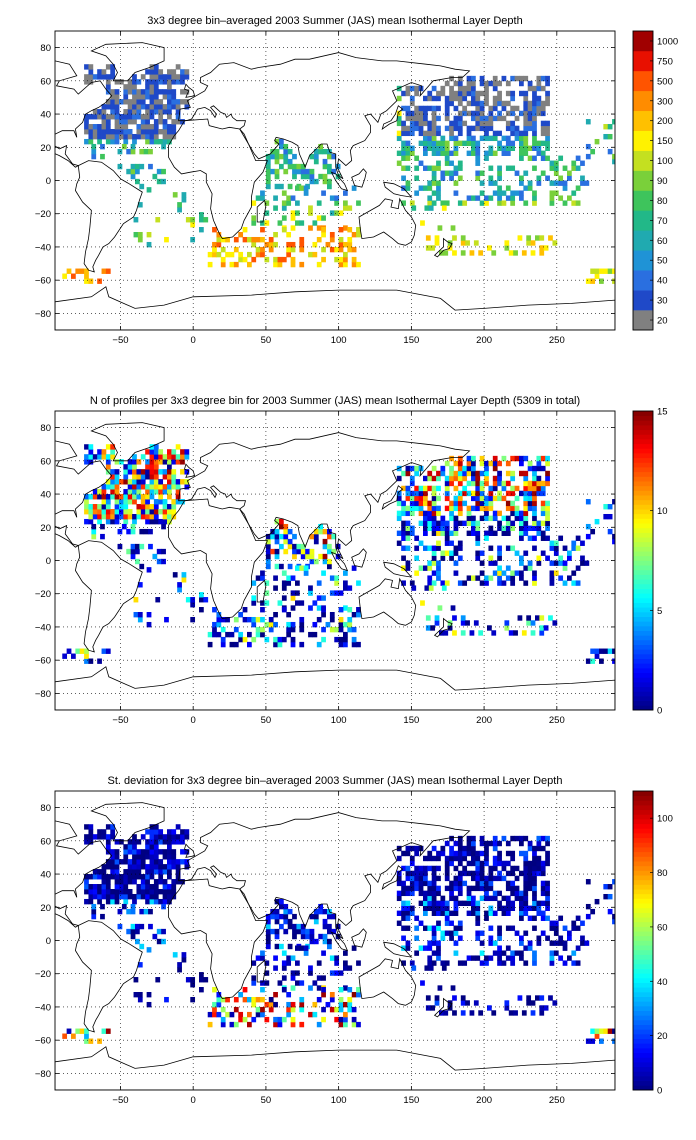 The image size is (696, 1140). Describe the element at coordinates (643, 652) in the screenshot. I see `colorbar-segment` at that location.